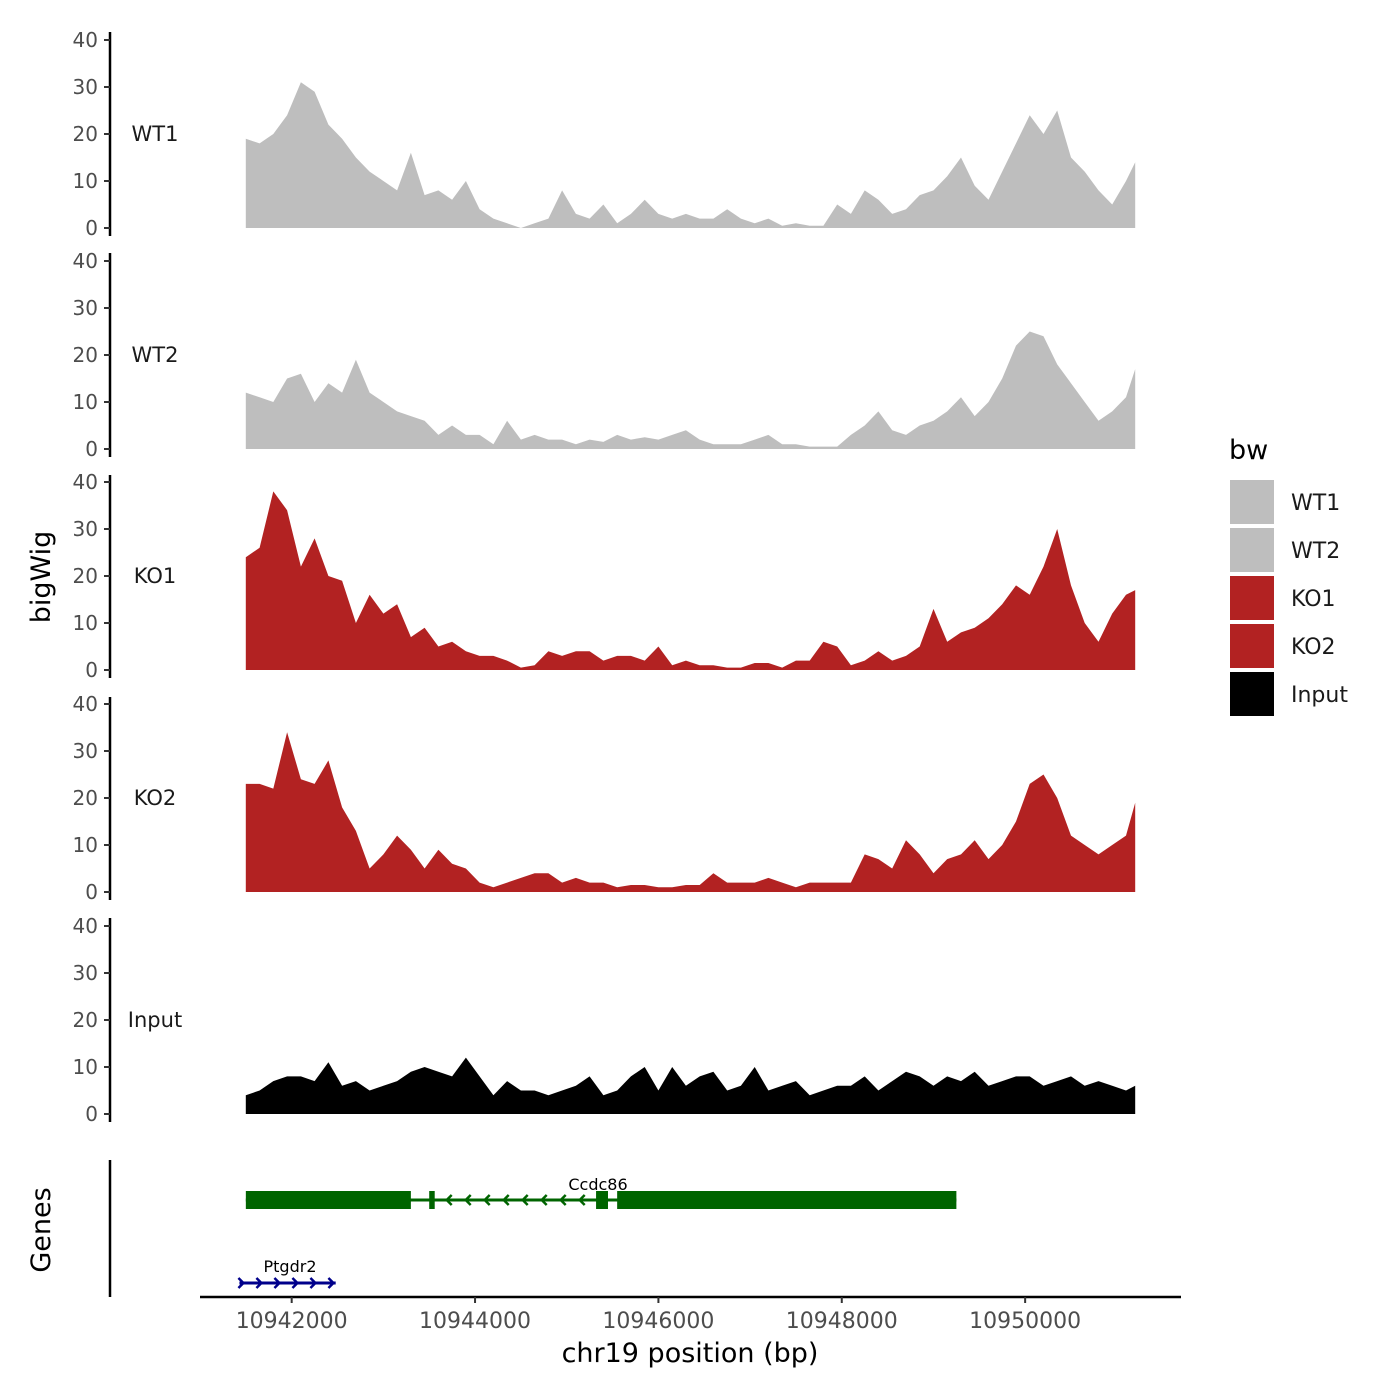 The height and width of the screenshot is (1400, 1400). Describe the element at coordinates (1252, 550) in the screenshot. I see `legend-swatch-wt2` at that location.